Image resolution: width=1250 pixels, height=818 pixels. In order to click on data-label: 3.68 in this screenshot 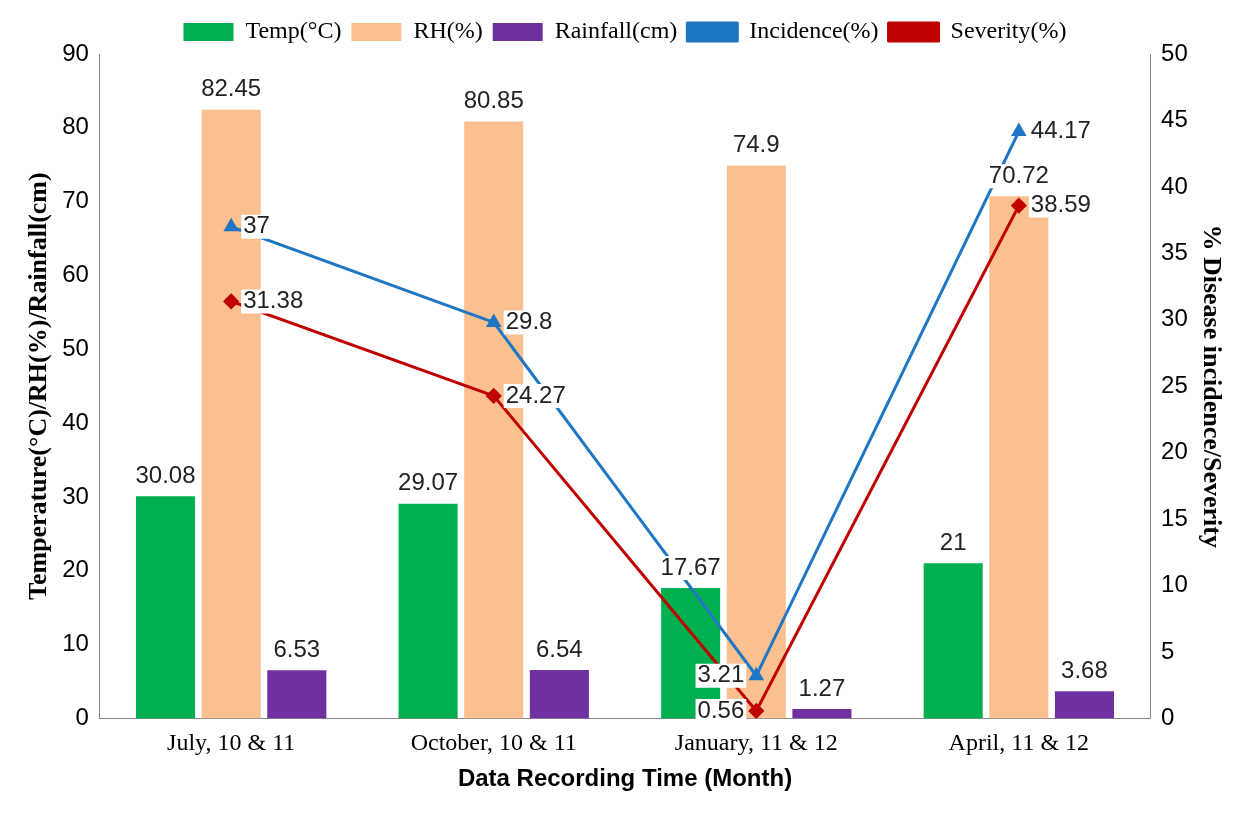, I will do `click(1084, 669)`.